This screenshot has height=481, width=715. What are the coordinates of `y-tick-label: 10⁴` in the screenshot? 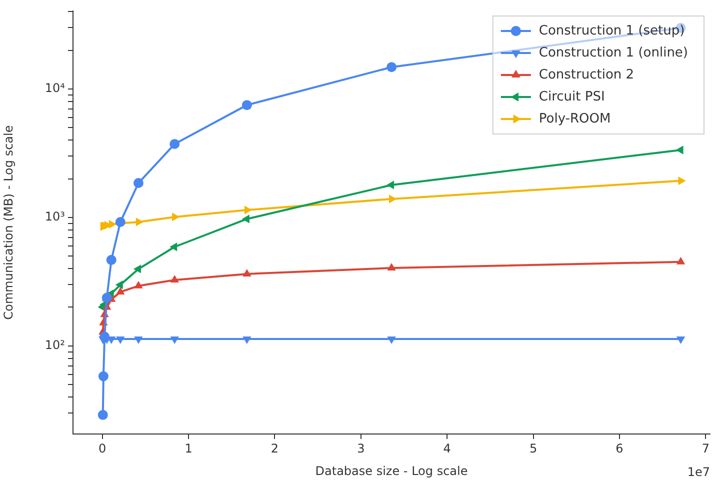 It's located at (55, 88).